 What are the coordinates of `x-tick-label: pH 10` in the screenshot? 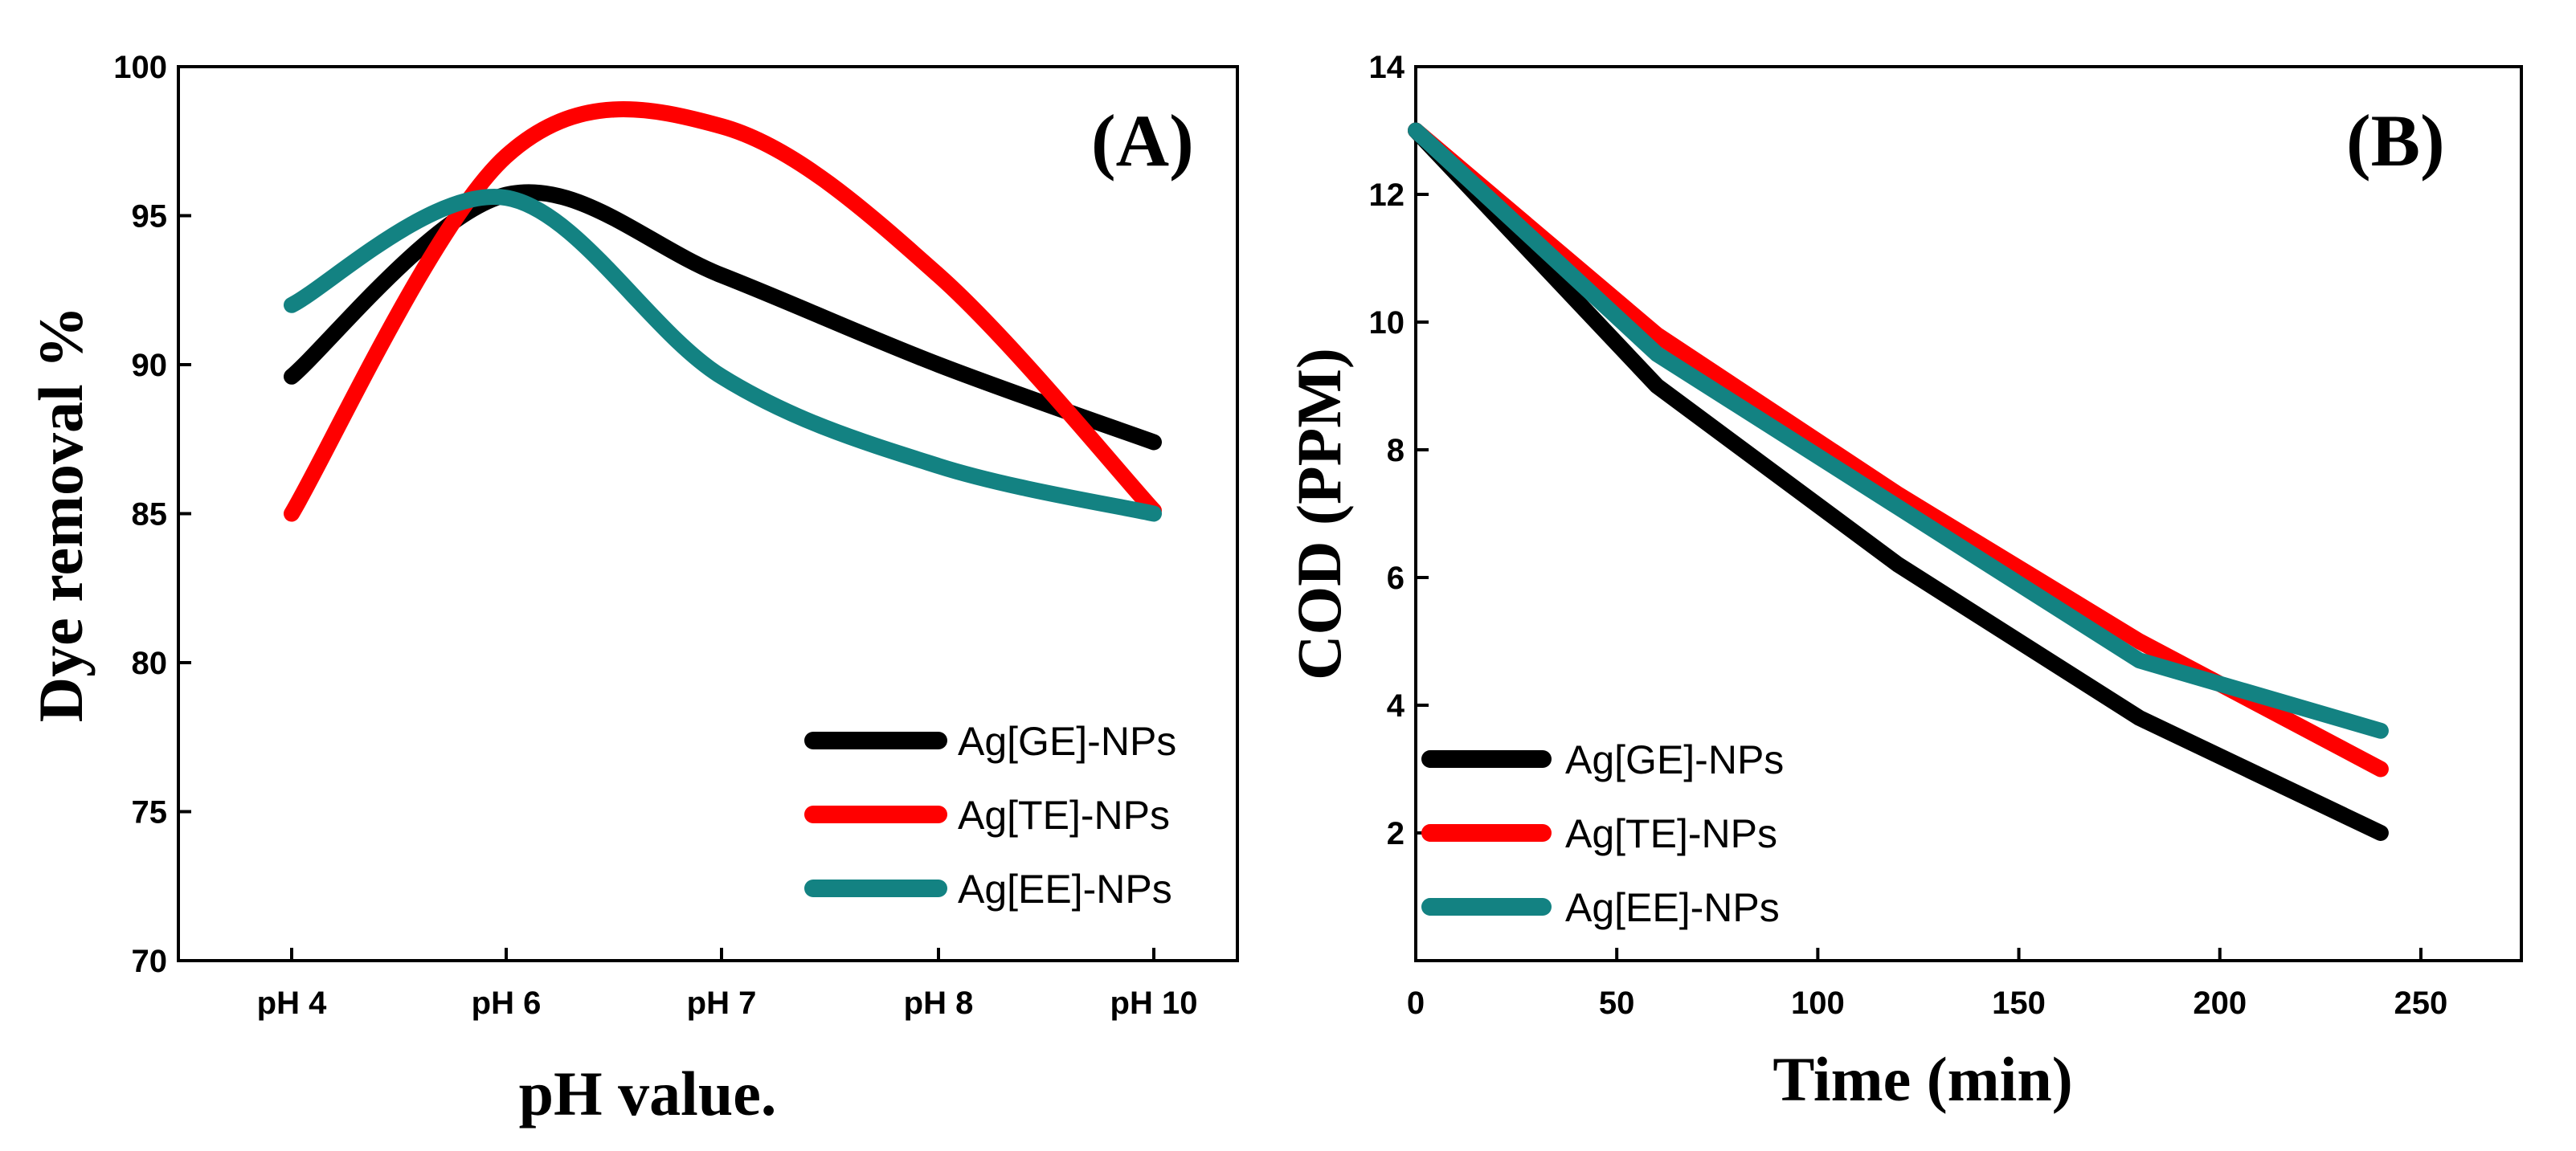 It's located at (1154, 1003).